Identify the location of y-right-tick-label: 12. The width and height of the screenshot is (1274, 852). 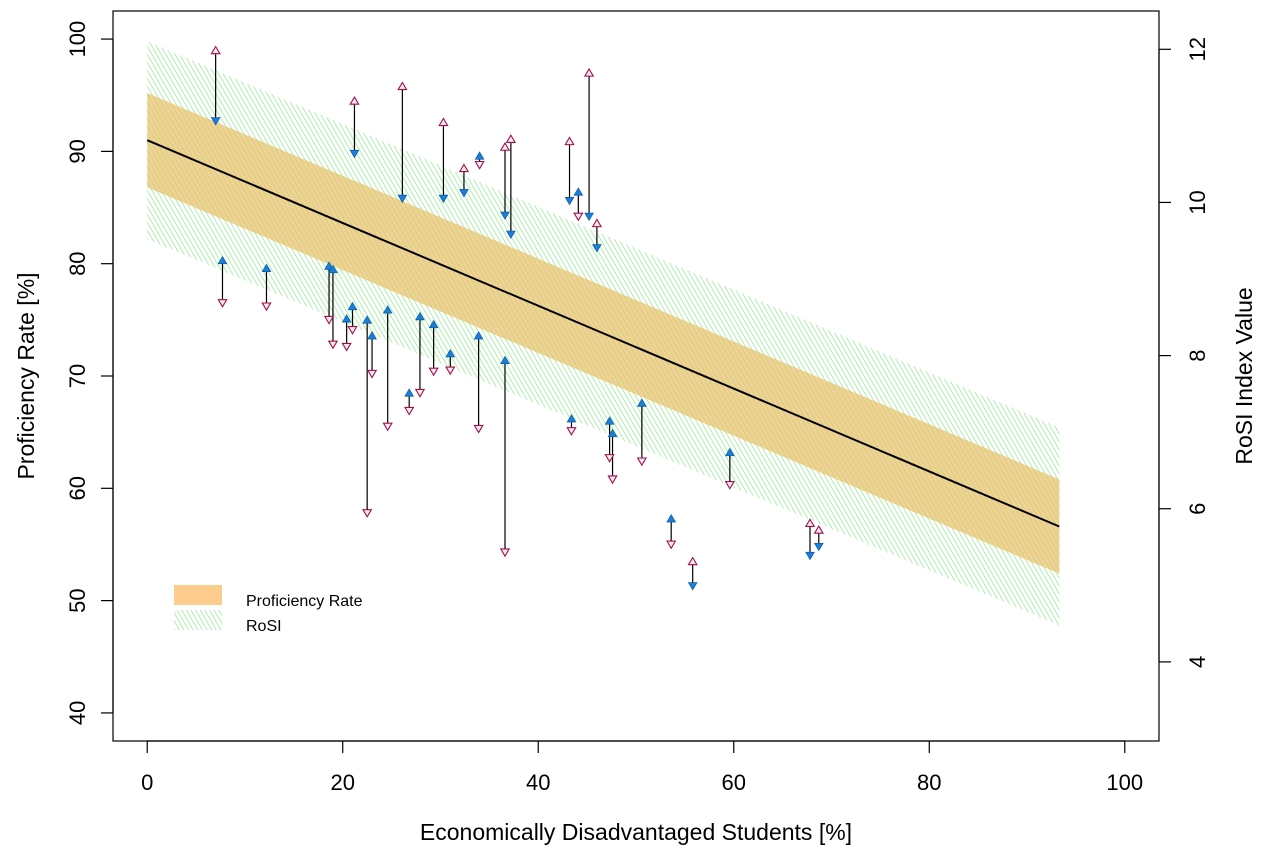
(1197, 49).